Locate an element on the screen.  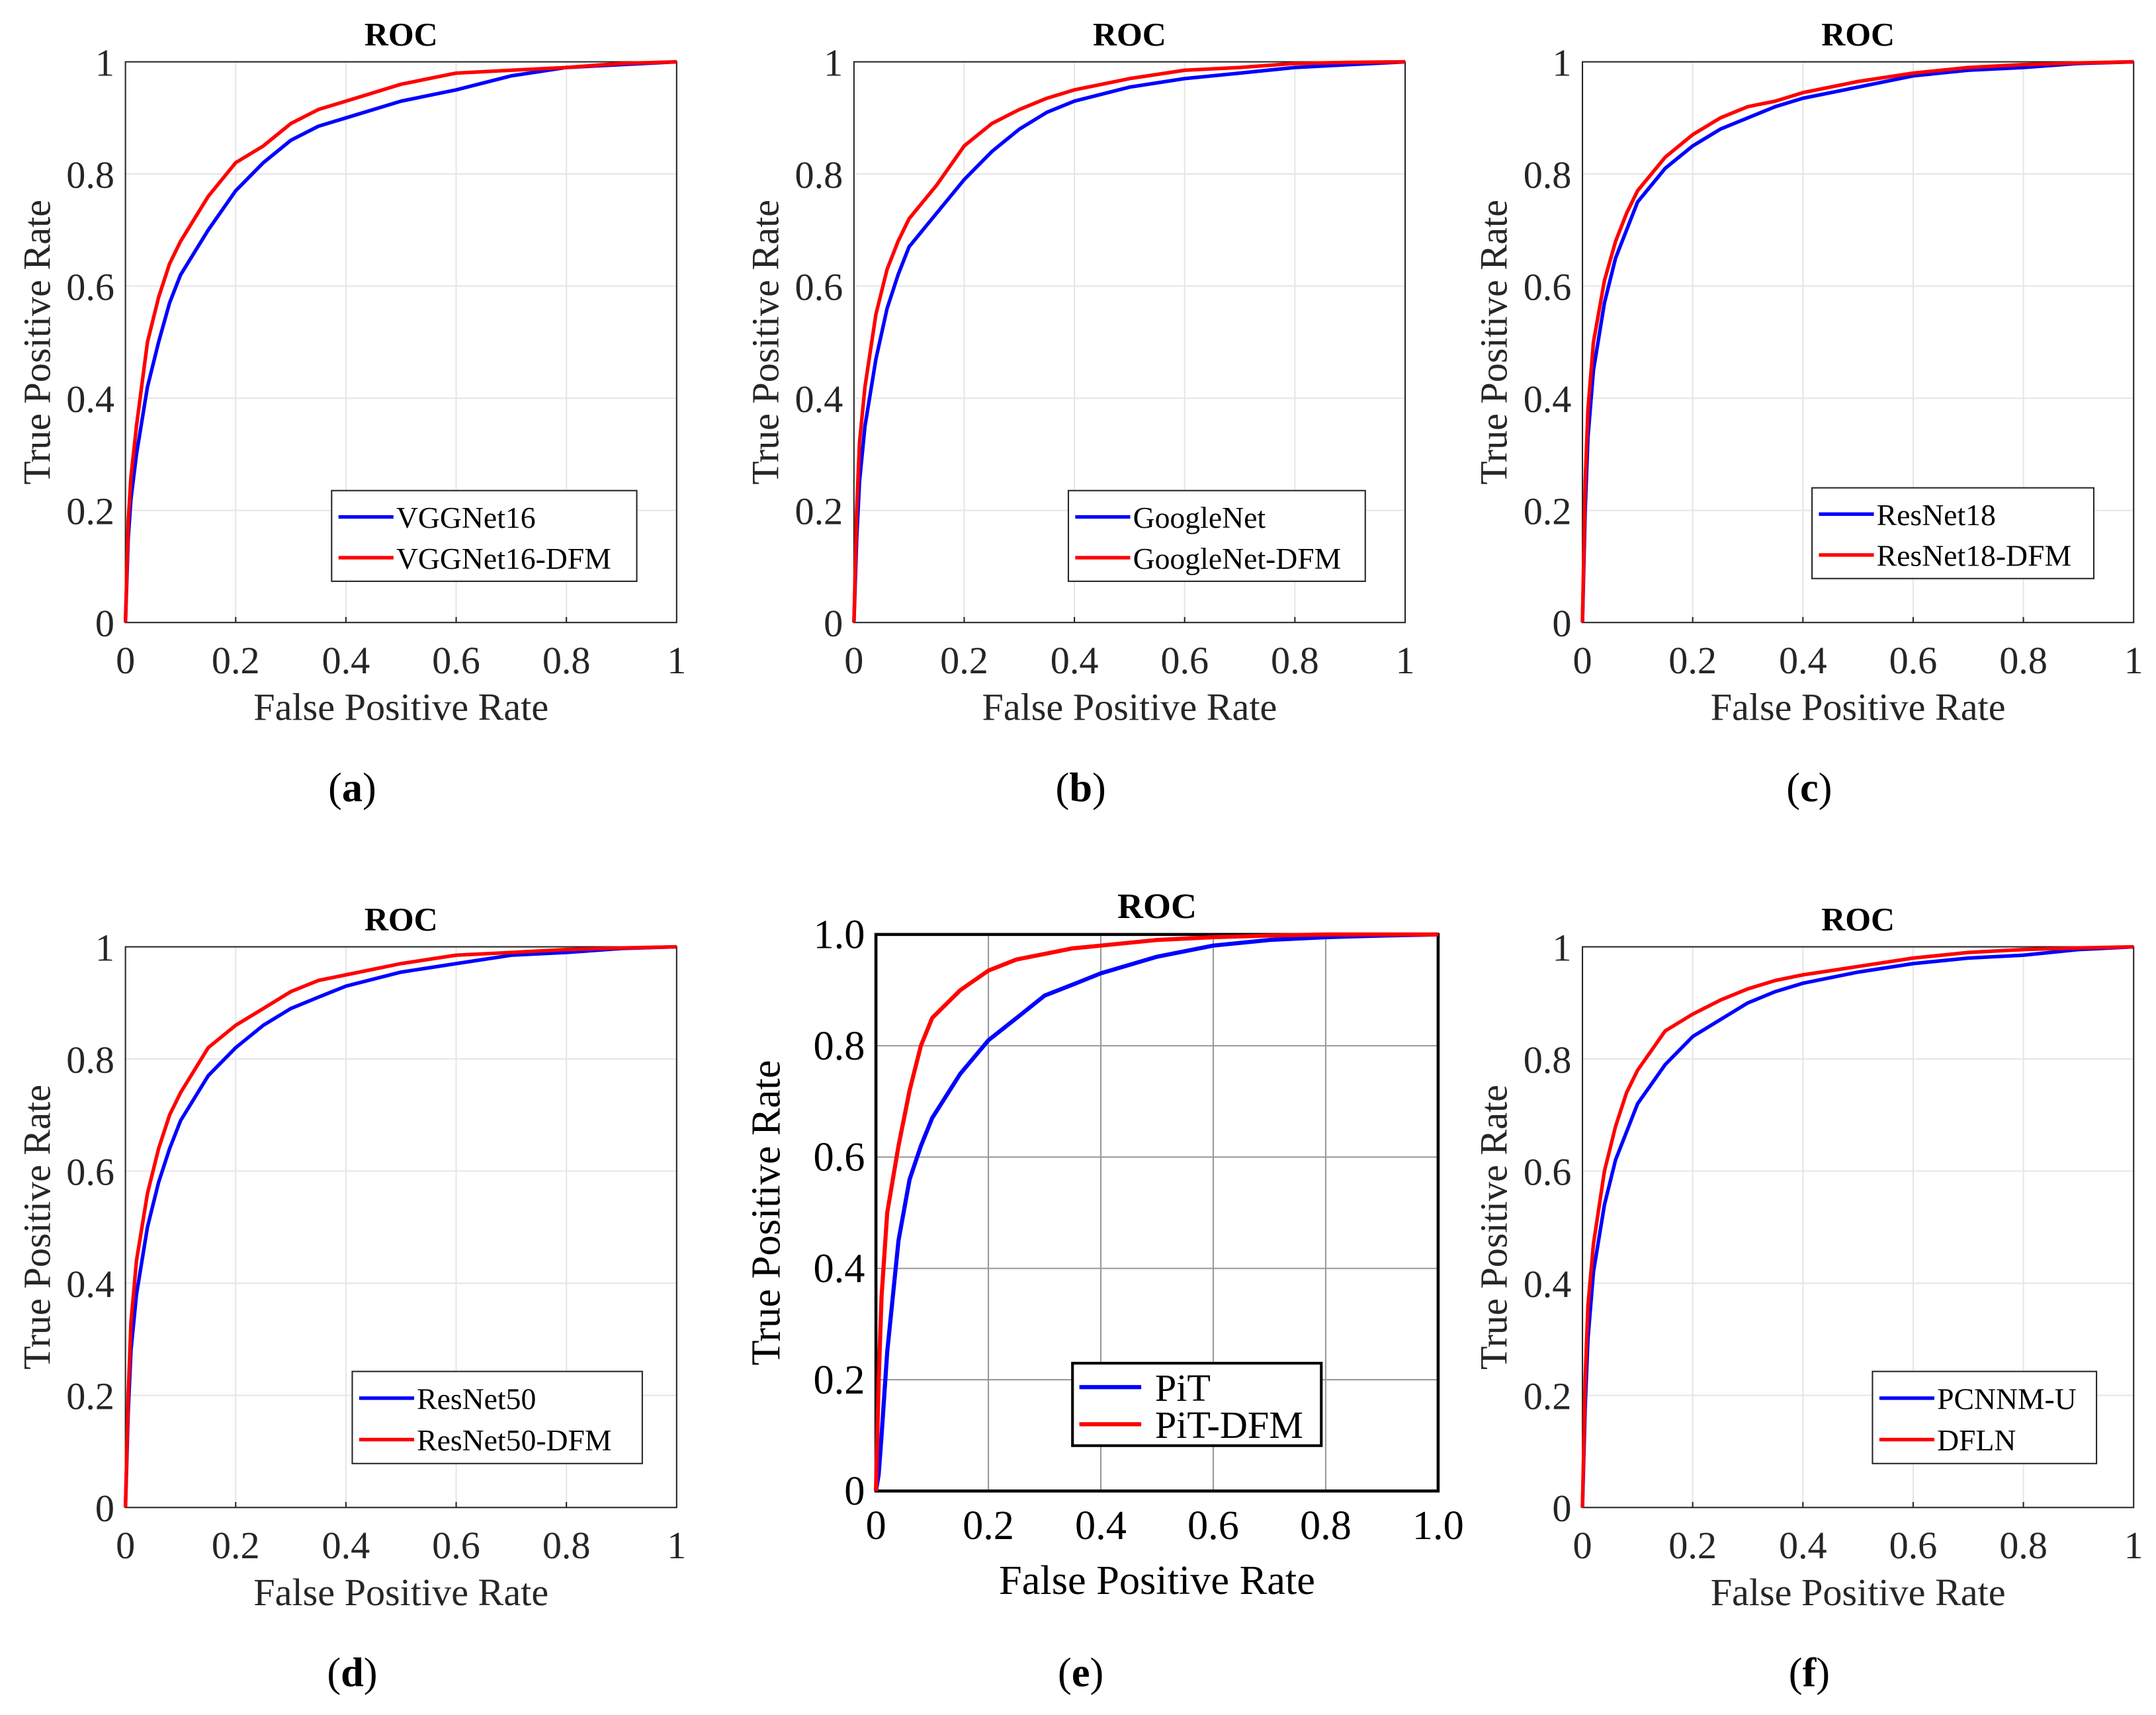
subfigure-caption: (b) is located at coordinates (1081, 787).